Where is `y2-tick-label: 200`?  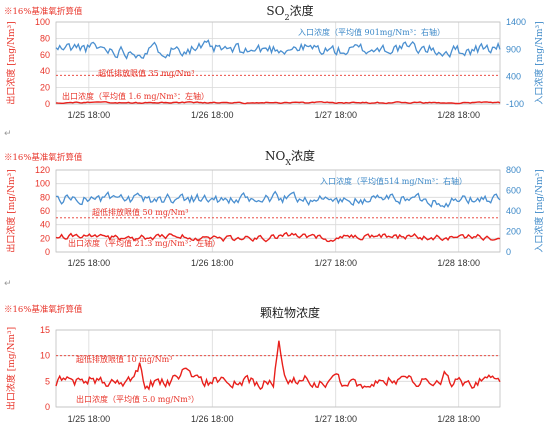
y2-tick-label: 200 is located at coordinates (513, 232).